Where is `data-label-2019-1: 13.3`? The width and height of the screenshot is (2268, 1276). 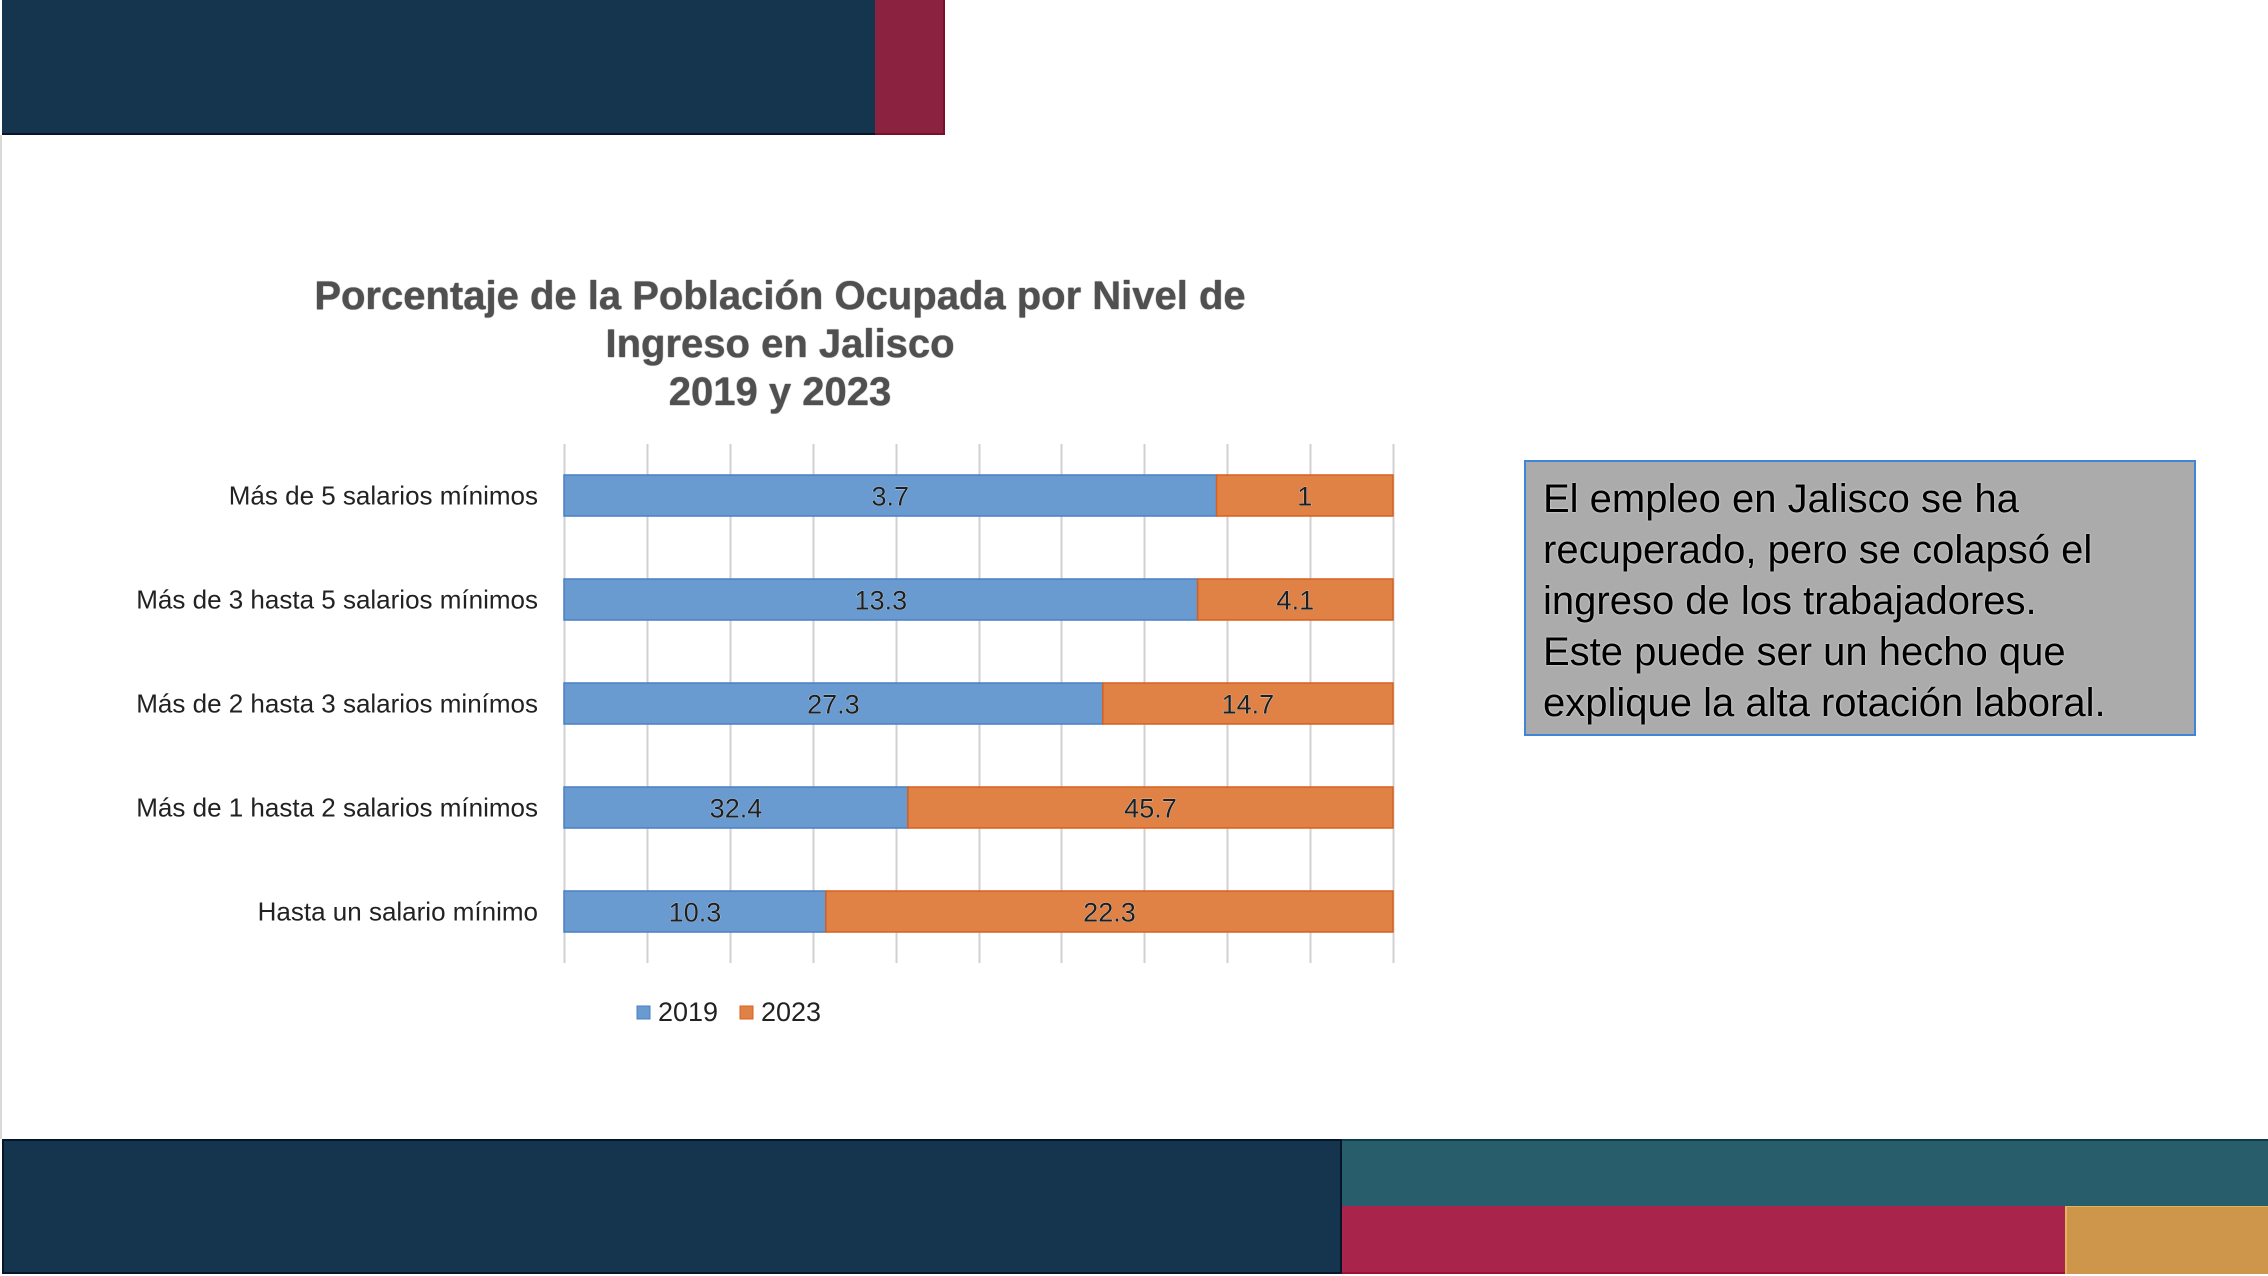
data-label-2019-1: 13.3 is located at coordinates (881, 601).